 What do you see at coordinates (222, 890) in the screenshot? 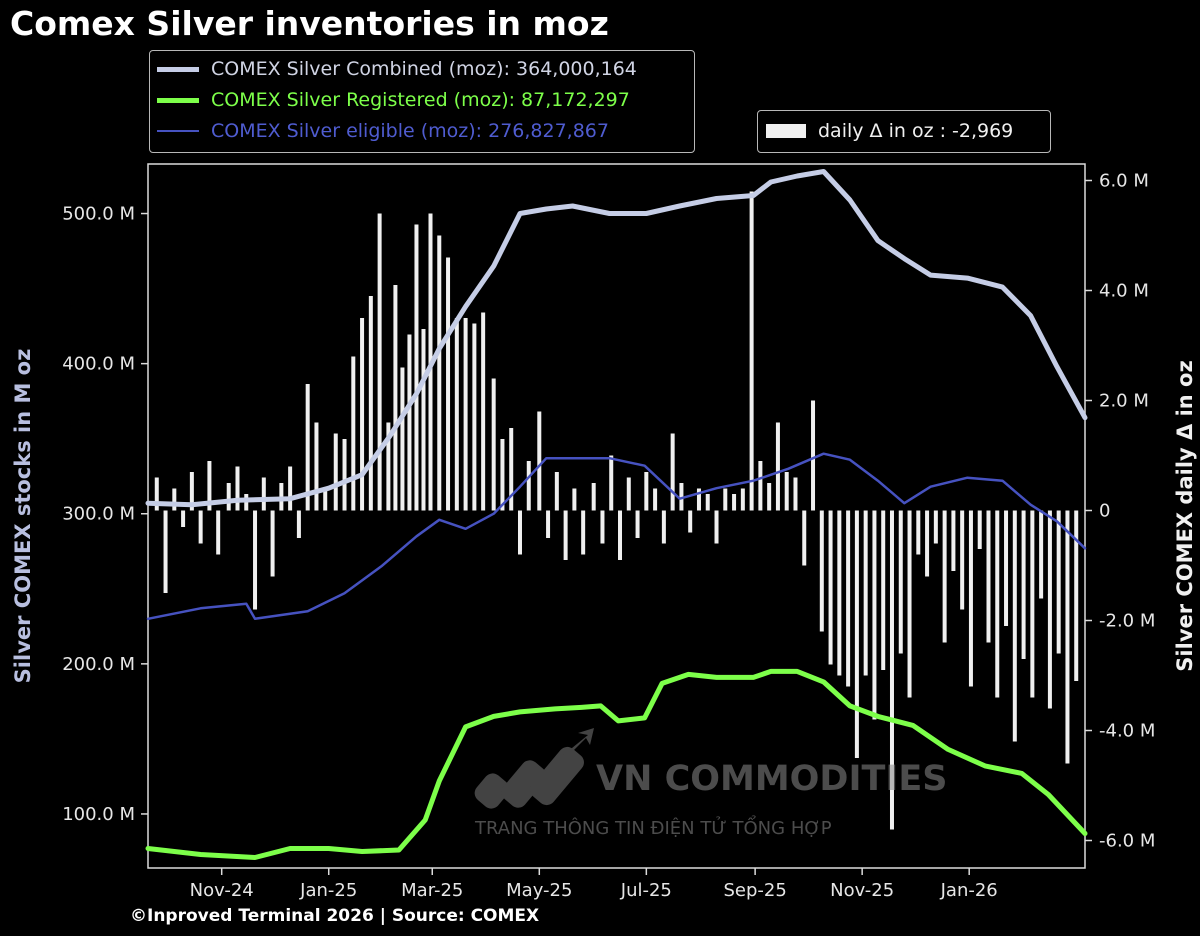
I see `x-axis-tick-label: Nov-24` at bounding box center [222, 890].